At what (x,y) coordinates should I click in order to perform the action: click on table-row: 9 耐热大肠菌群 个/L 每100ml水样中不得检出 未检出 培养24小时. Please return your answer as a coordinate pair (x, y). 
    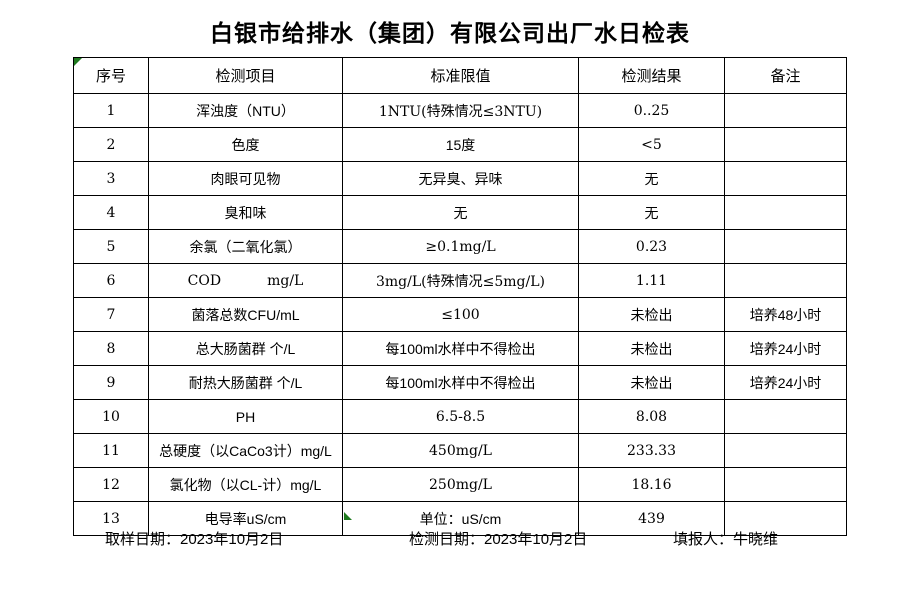
    Looking at the image, I should click on (460, 382).